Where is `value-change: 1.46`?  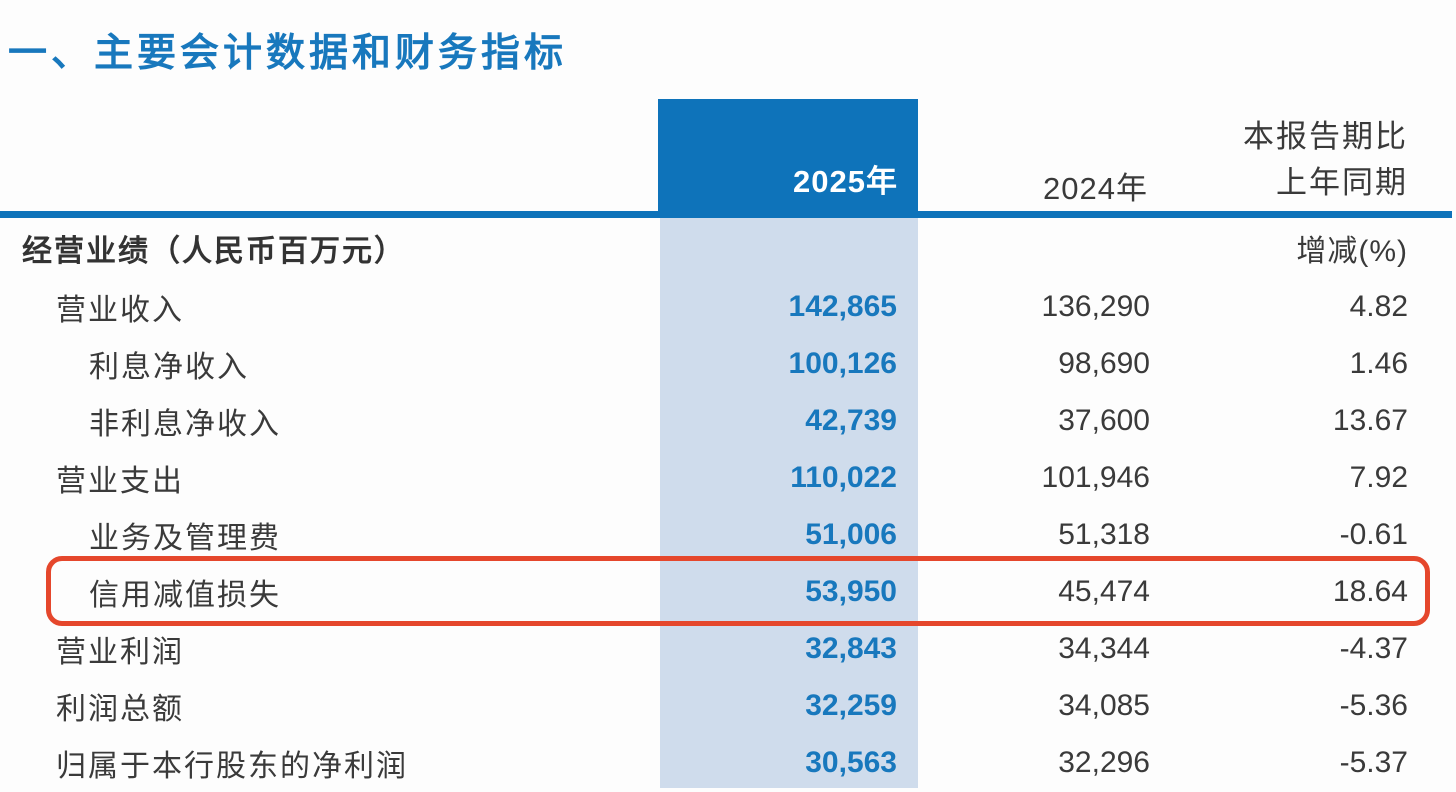
value-change: 1.46 is located at coordinates (1378, 363).